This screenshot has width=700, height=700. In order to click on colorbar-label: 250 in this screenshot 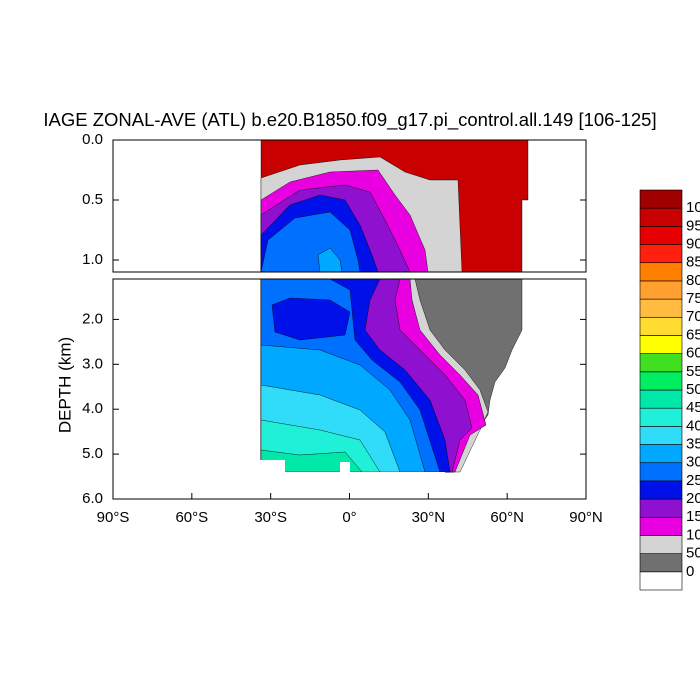, I will do `click(693, 480)`.